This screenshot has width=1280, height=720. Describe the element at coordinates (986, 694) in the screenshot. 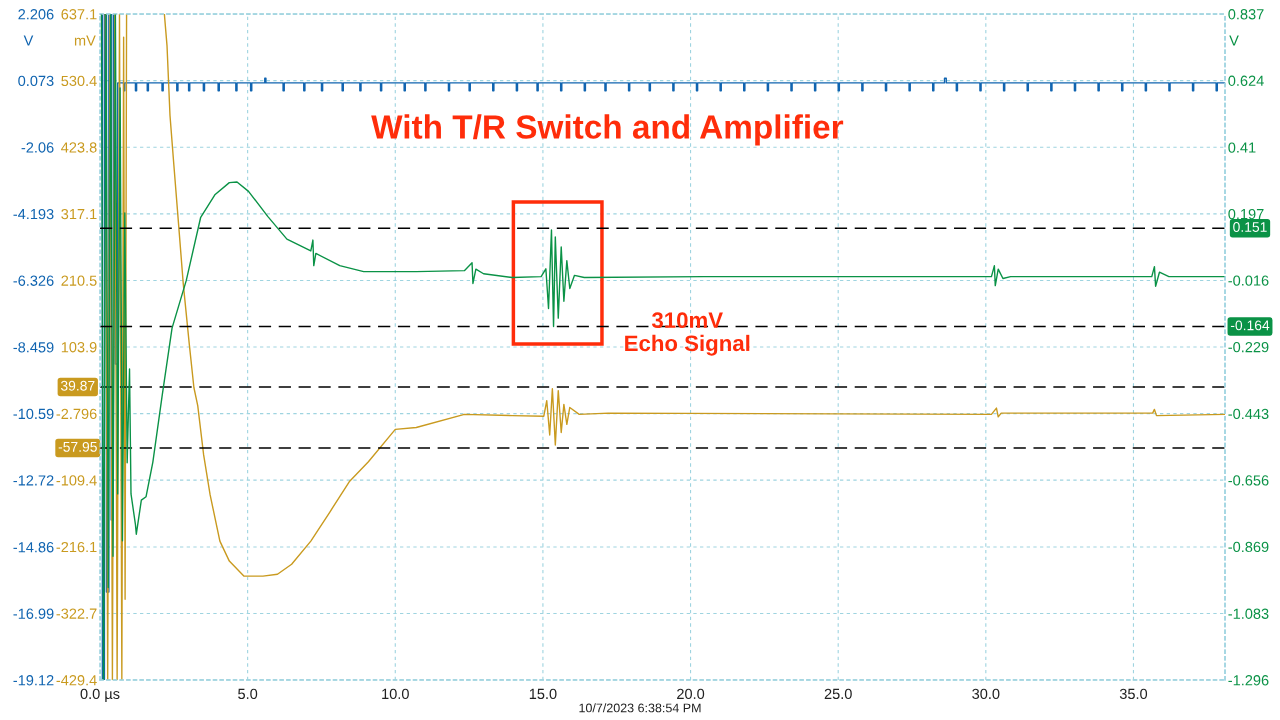

I see `x-tick-label: 30.0` at that location.